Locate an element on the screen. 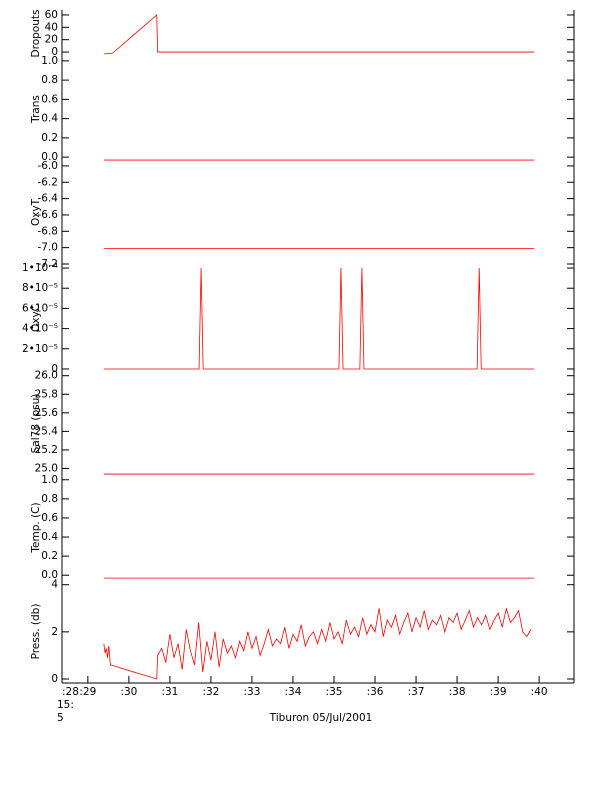 The height and width of the screenshot is (785, 612). y-tick-label: 26.0 is located at coordinates (46, 376).